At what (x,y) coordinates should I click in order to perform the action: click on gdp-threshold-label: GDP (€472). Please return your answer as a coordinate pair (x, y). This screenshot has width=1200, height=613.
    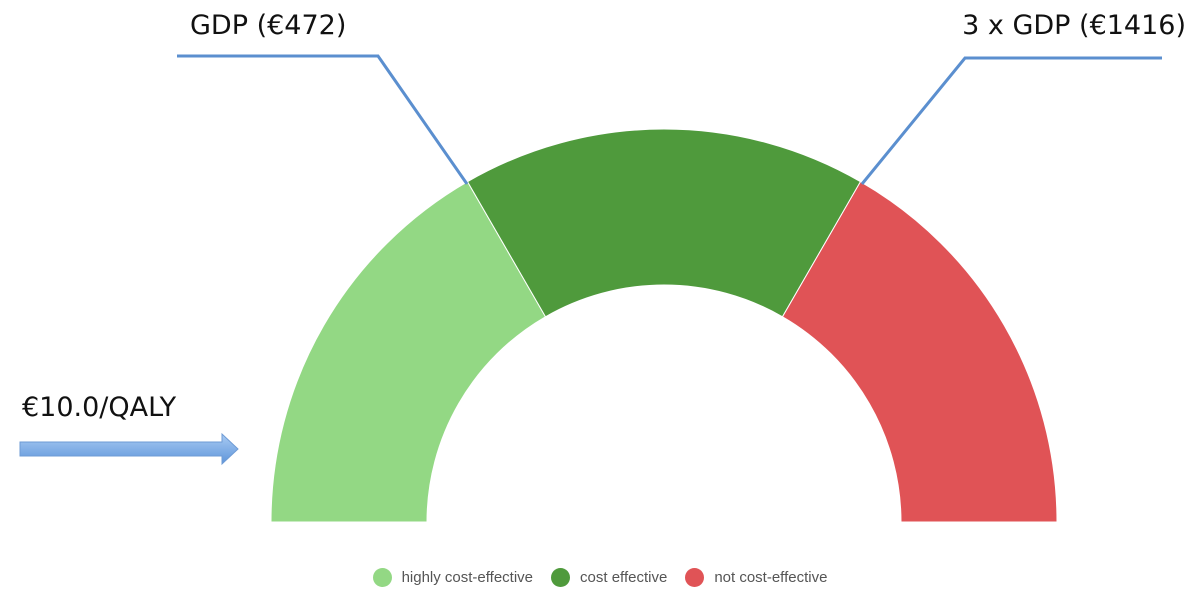
    Looking at the image, I should click on (268, 25).